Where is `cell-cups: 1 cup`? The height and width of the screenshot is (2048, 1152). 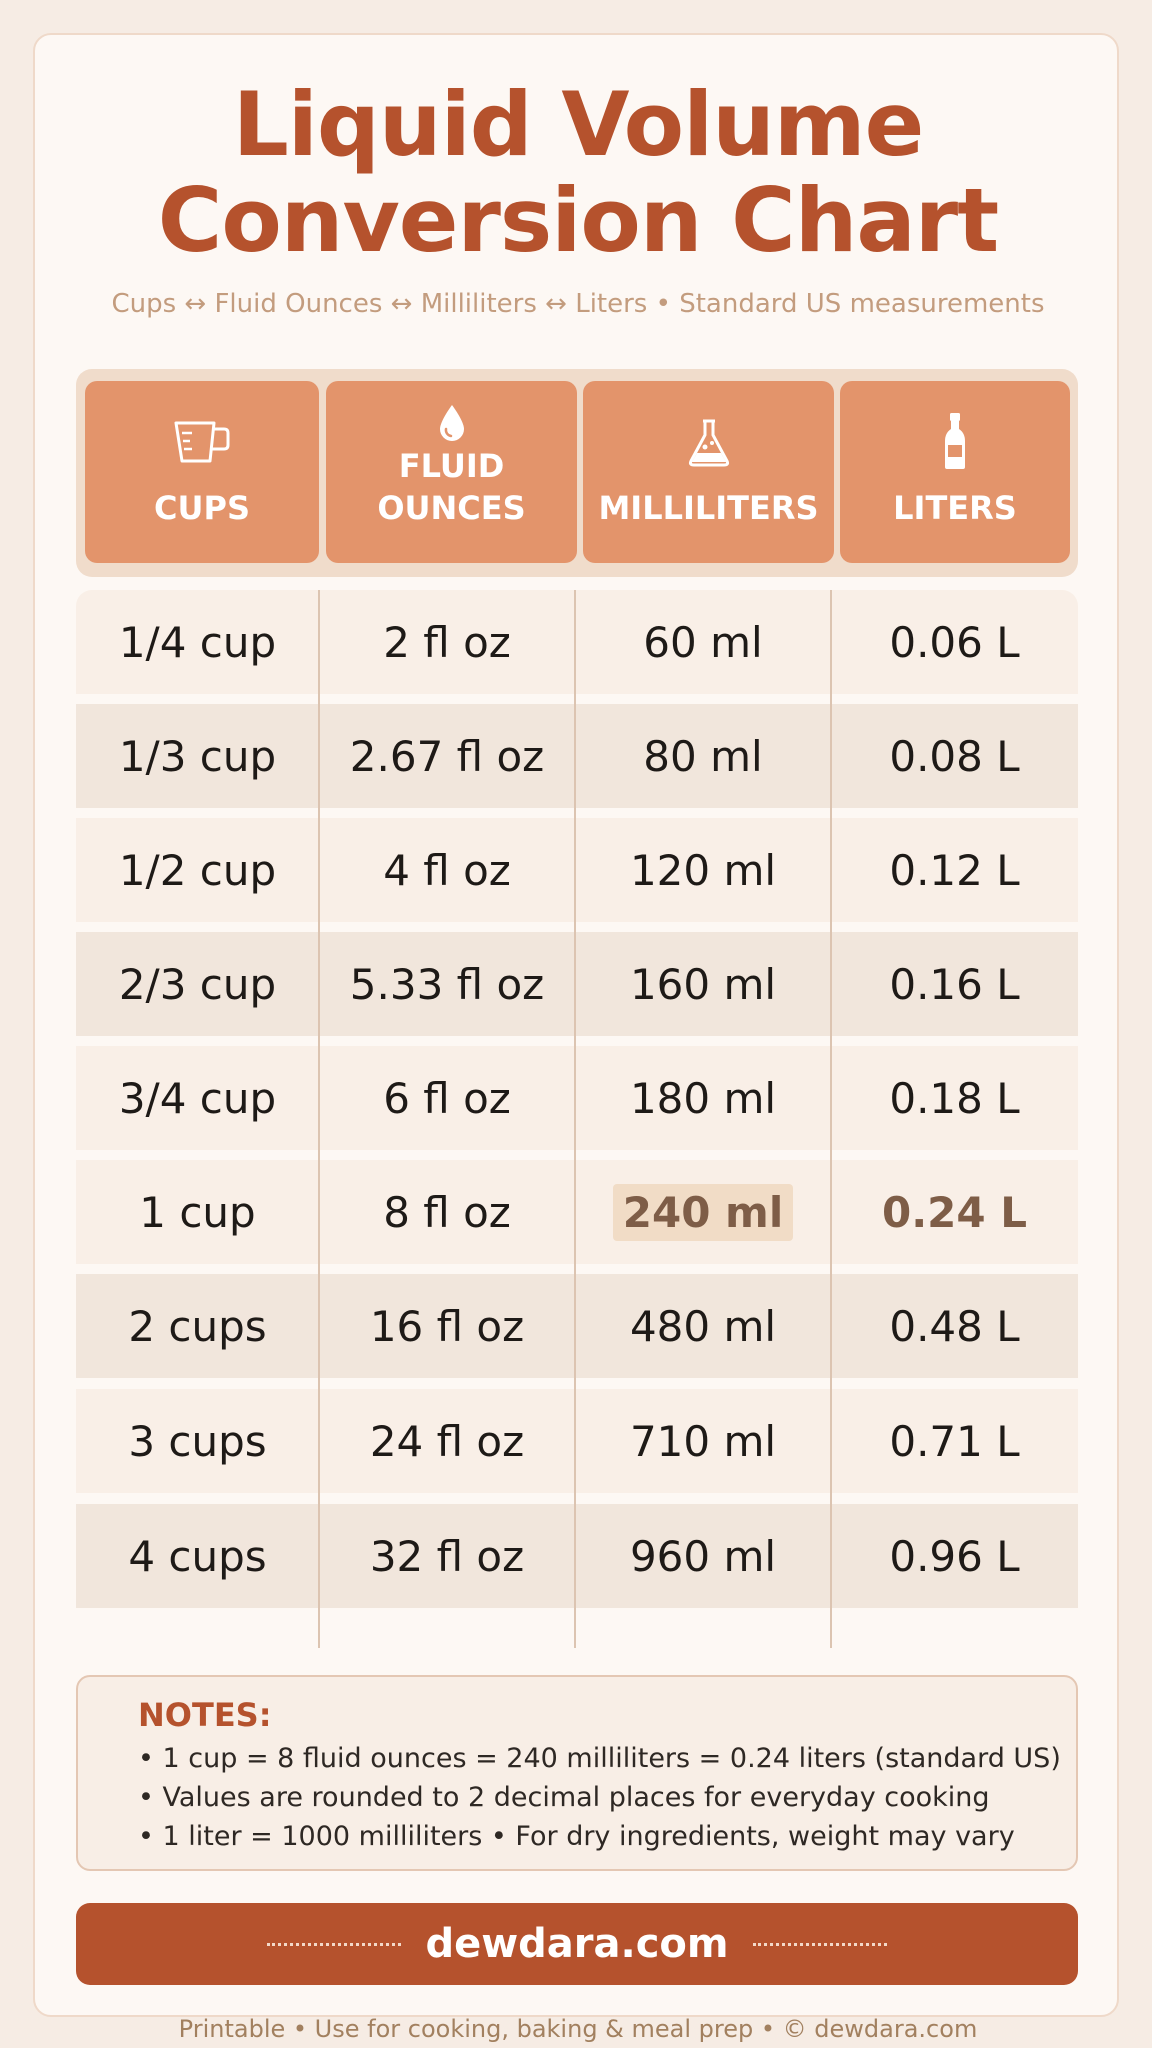 cell-cups: 1 cup is located at coordinates (197, 1212).